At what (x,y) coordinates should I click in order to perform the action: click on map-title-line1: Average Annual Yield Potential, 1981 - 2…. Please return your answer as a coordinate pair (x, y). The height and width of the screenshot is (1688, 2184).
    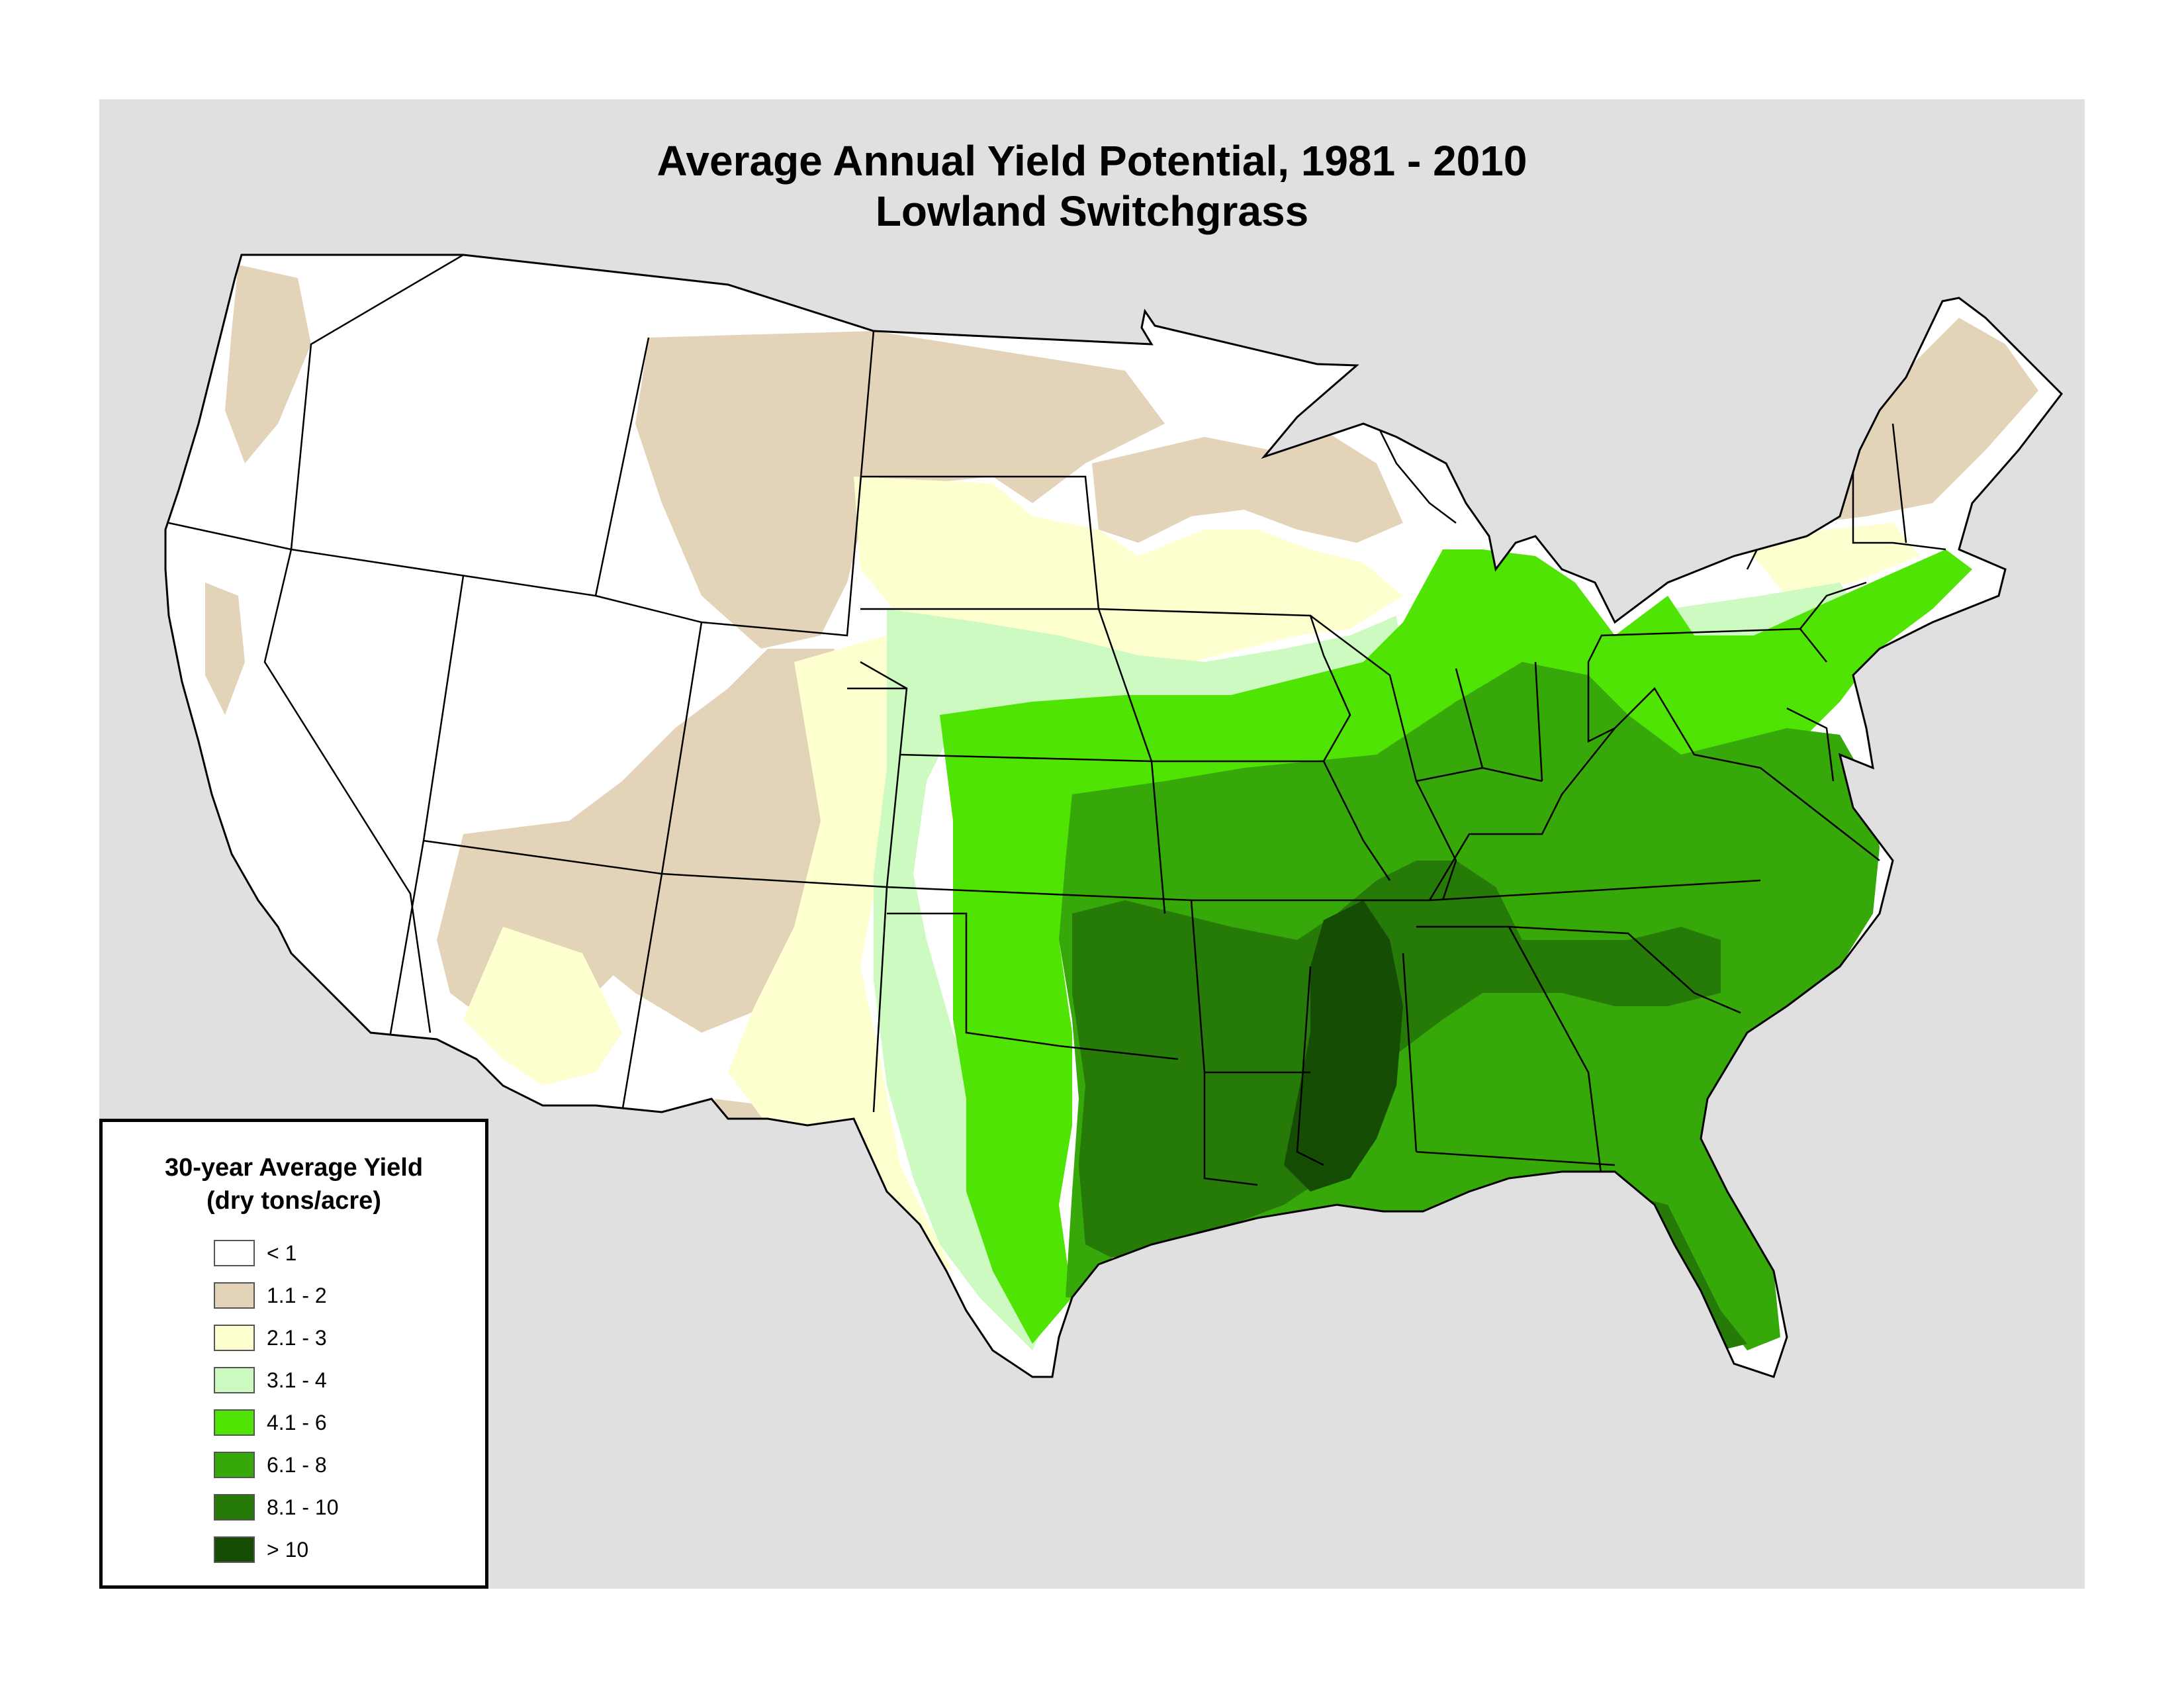
    Looking at the image, I should click on (1092, 161).